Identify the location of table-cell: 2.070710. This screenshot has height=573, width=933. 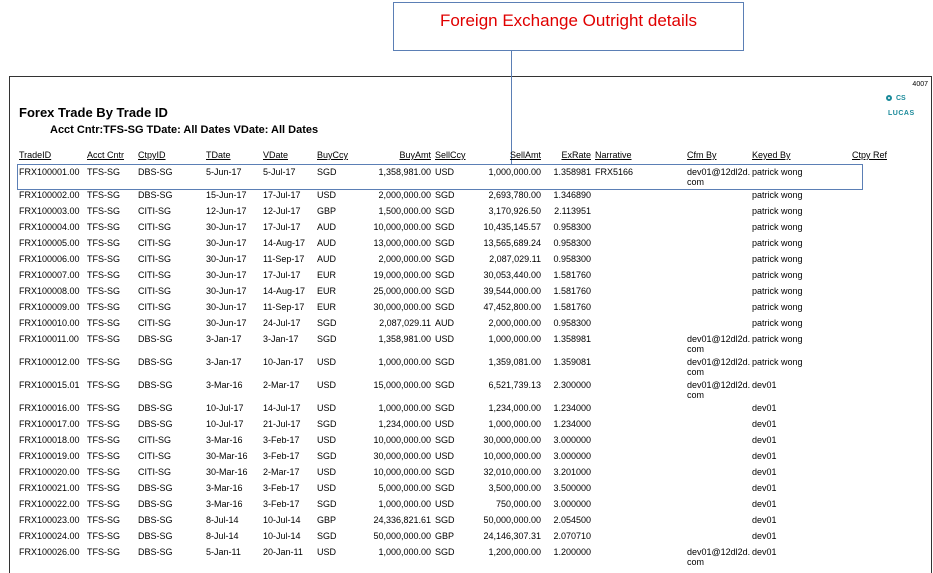
(572, 536).